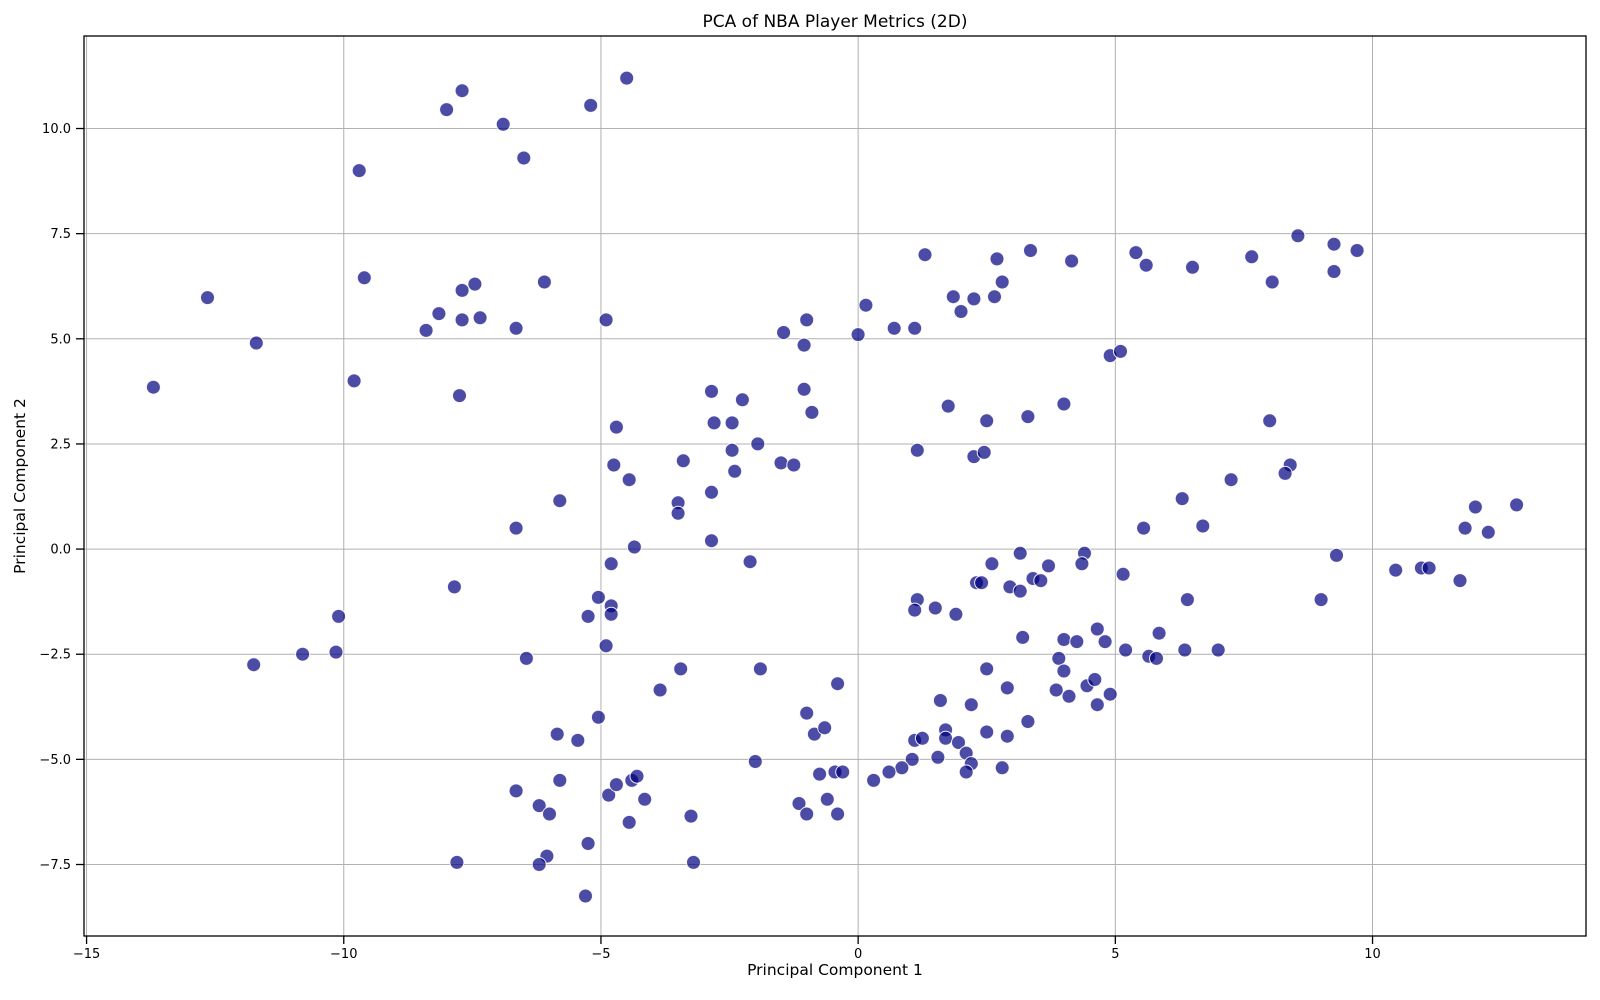  What do you see at coordinates (86, 954) in the screenshot?
I see `x-tick-label: −15` at bounding box center [86, 954].